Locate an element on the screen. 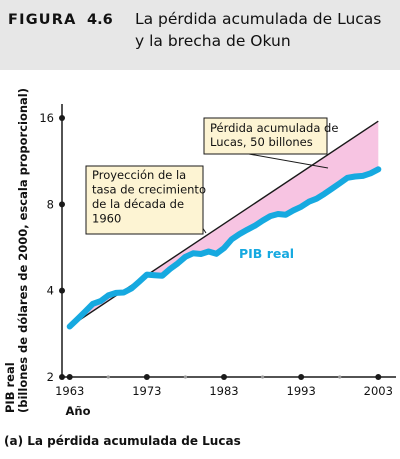 The height and width of the screenshot is (459, 400). projection-callout-text: tasa de crecimiento is located at coordinates (149, 190).